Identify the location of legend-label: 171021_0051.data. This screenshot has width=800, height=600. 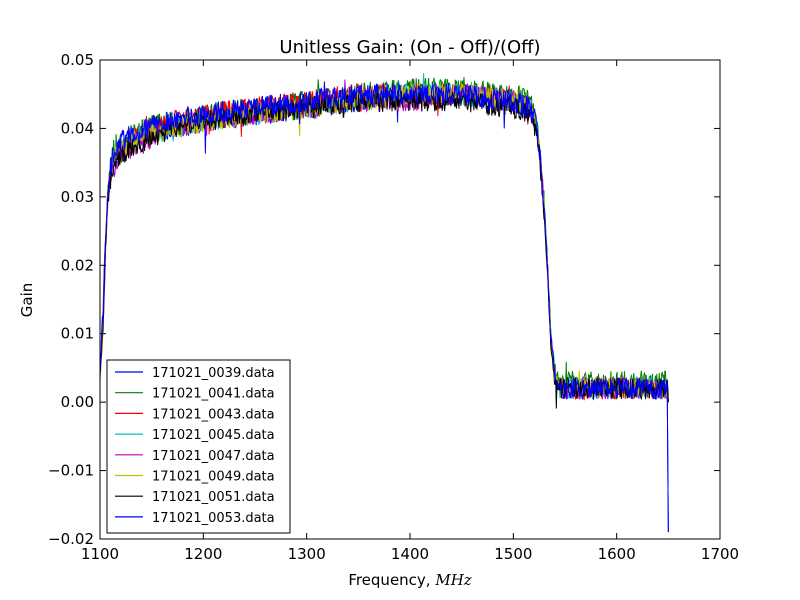
(213, 497).